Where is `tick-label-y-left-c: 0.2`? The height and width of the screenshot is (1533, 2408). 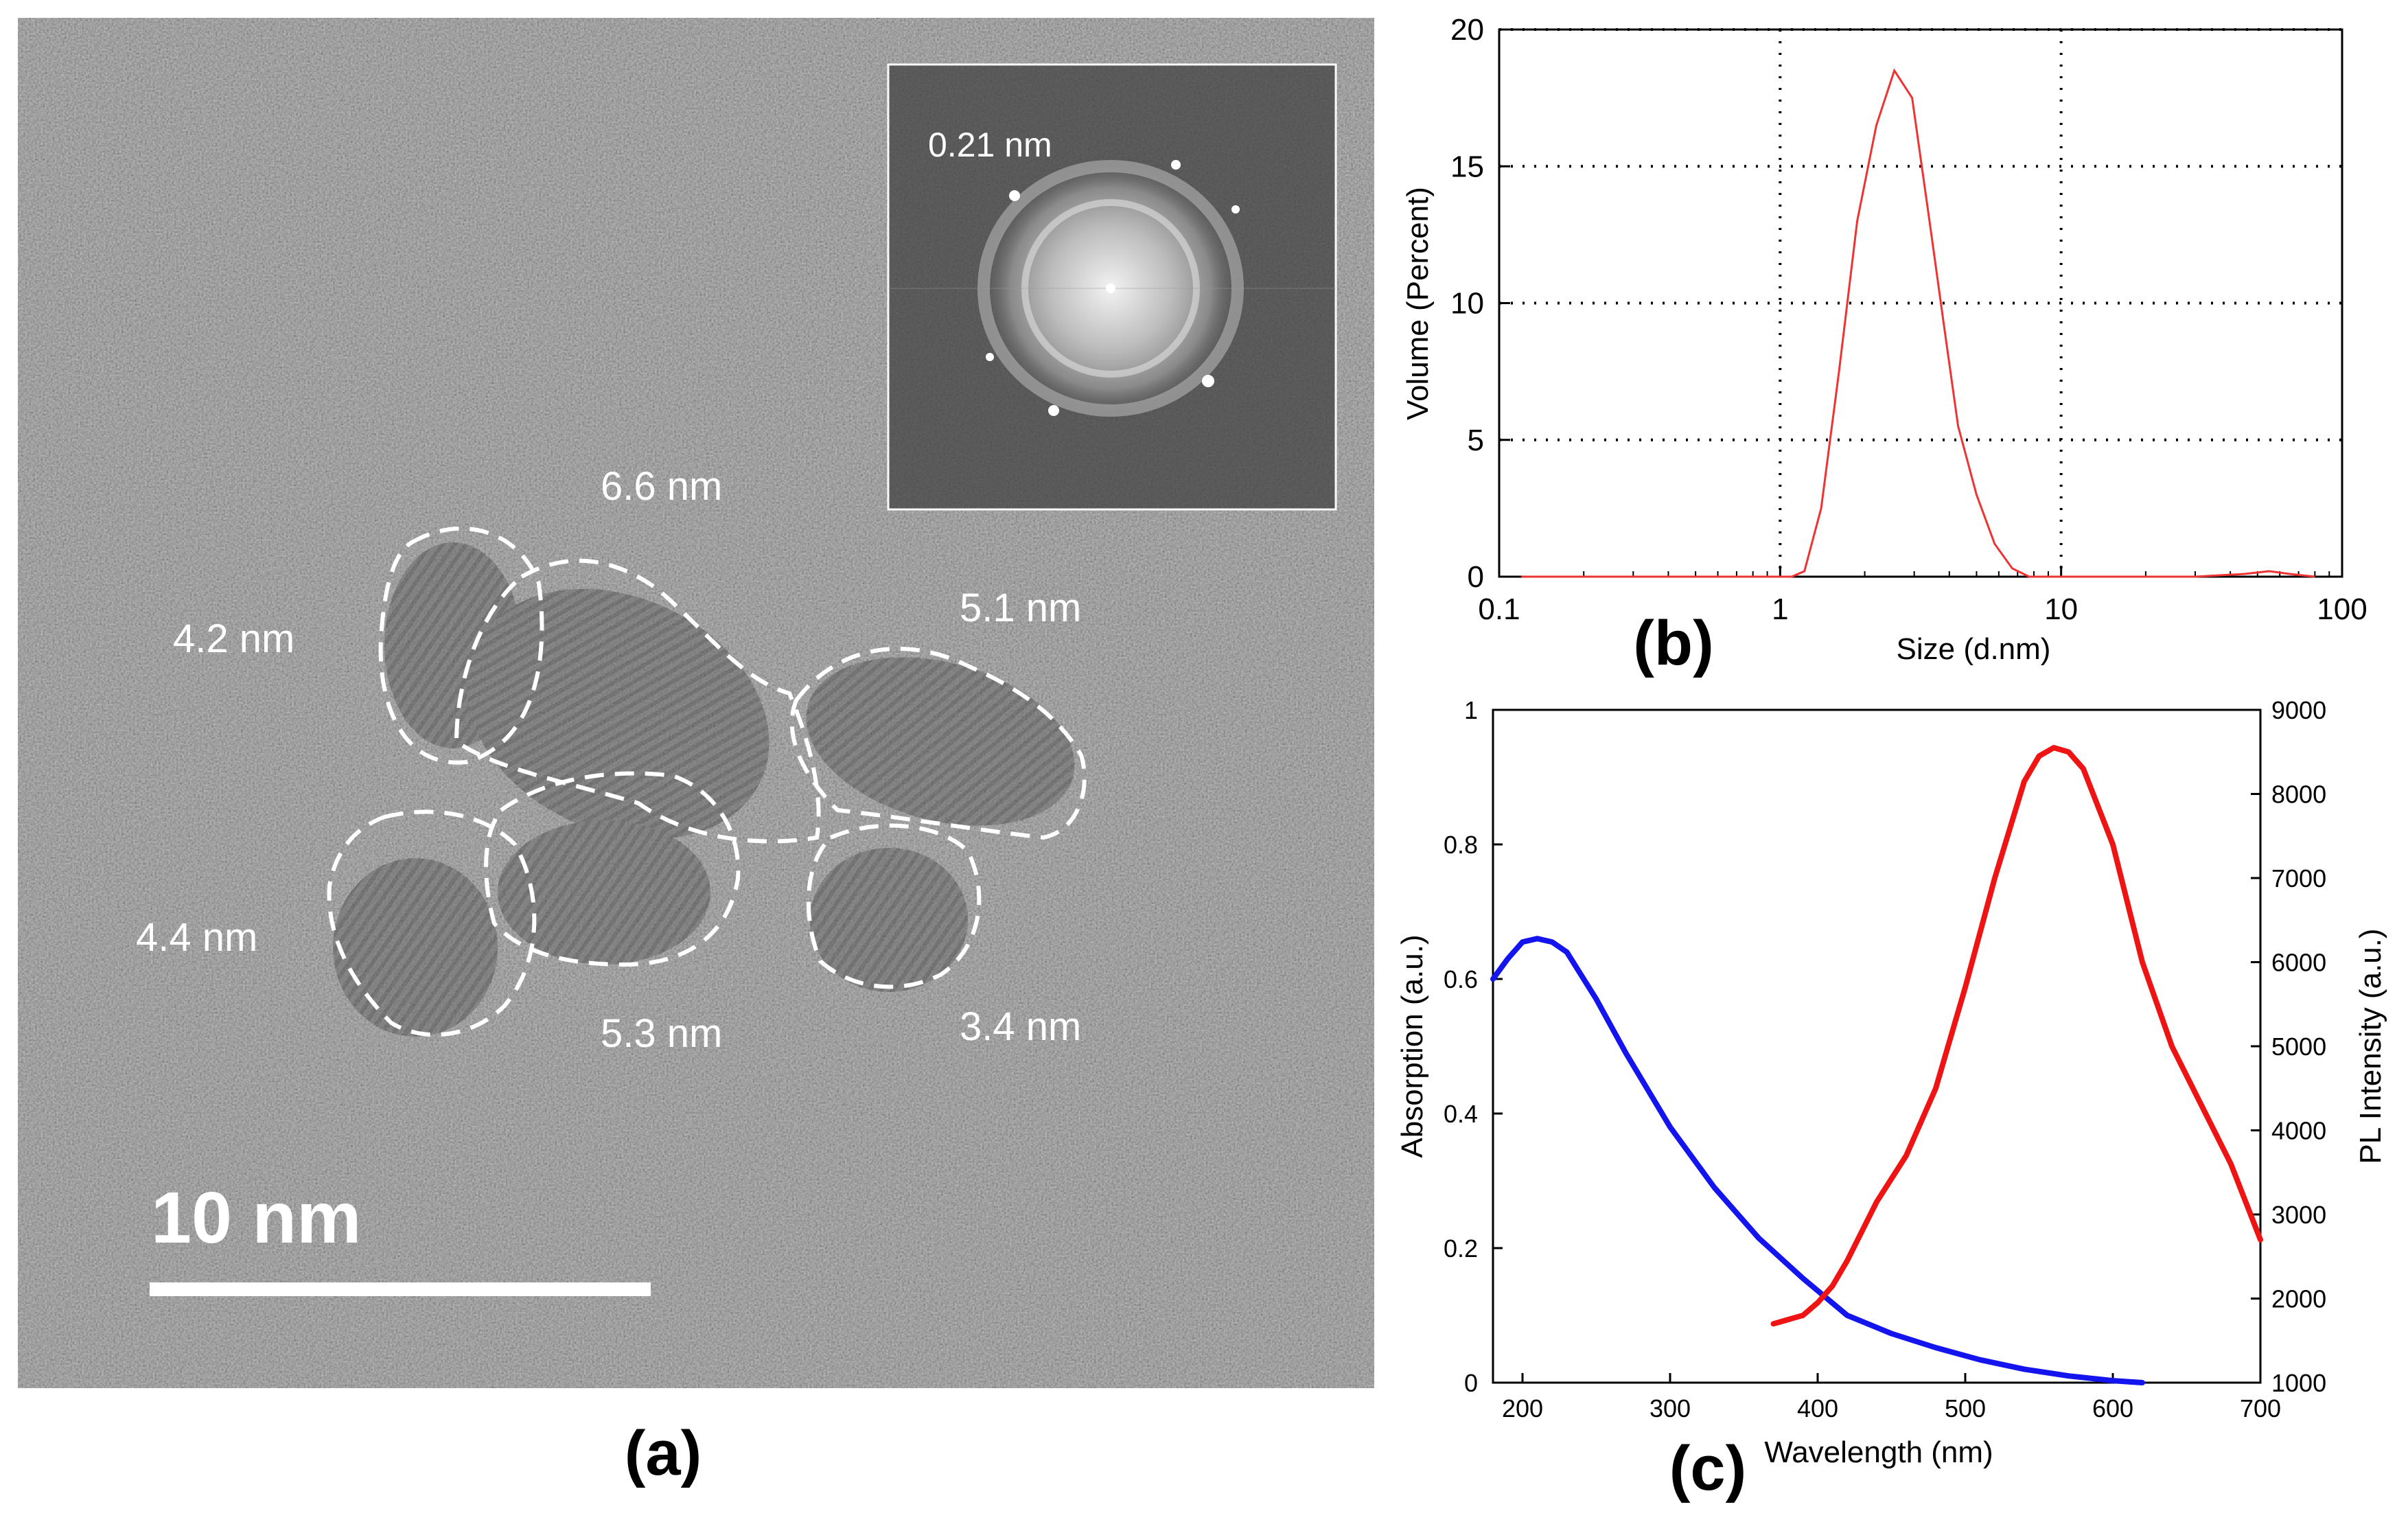 tick-label-y-left-c: 0.2 is located at coordinates (1461, 1248).